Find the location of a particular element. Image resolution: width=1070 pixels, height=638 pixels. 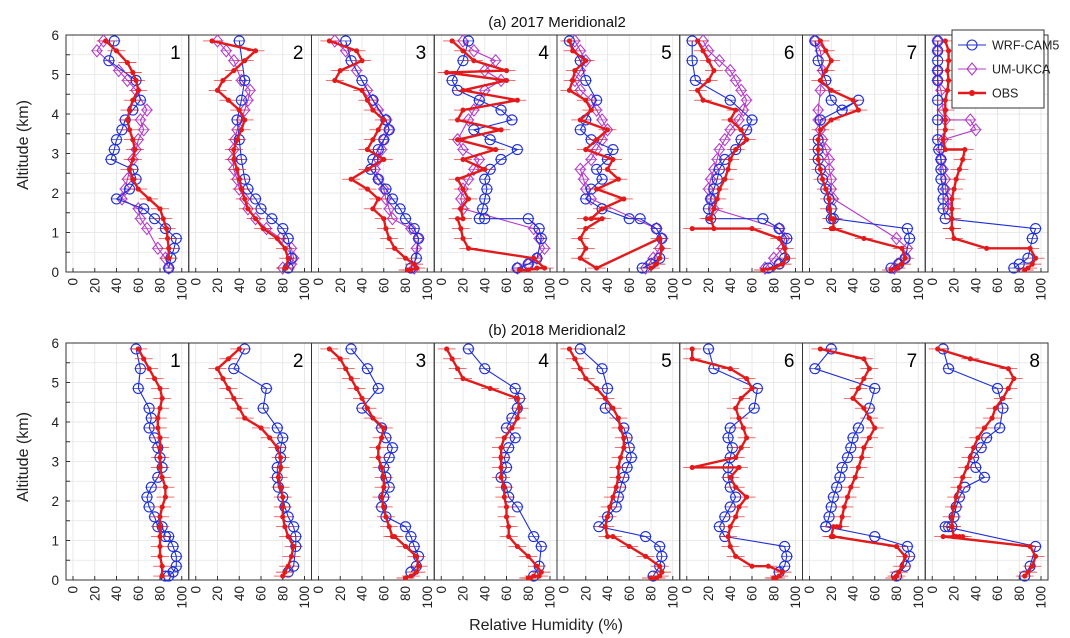

row-title: (a) 2017 Meridional2 is located at coordinates (557, 22).